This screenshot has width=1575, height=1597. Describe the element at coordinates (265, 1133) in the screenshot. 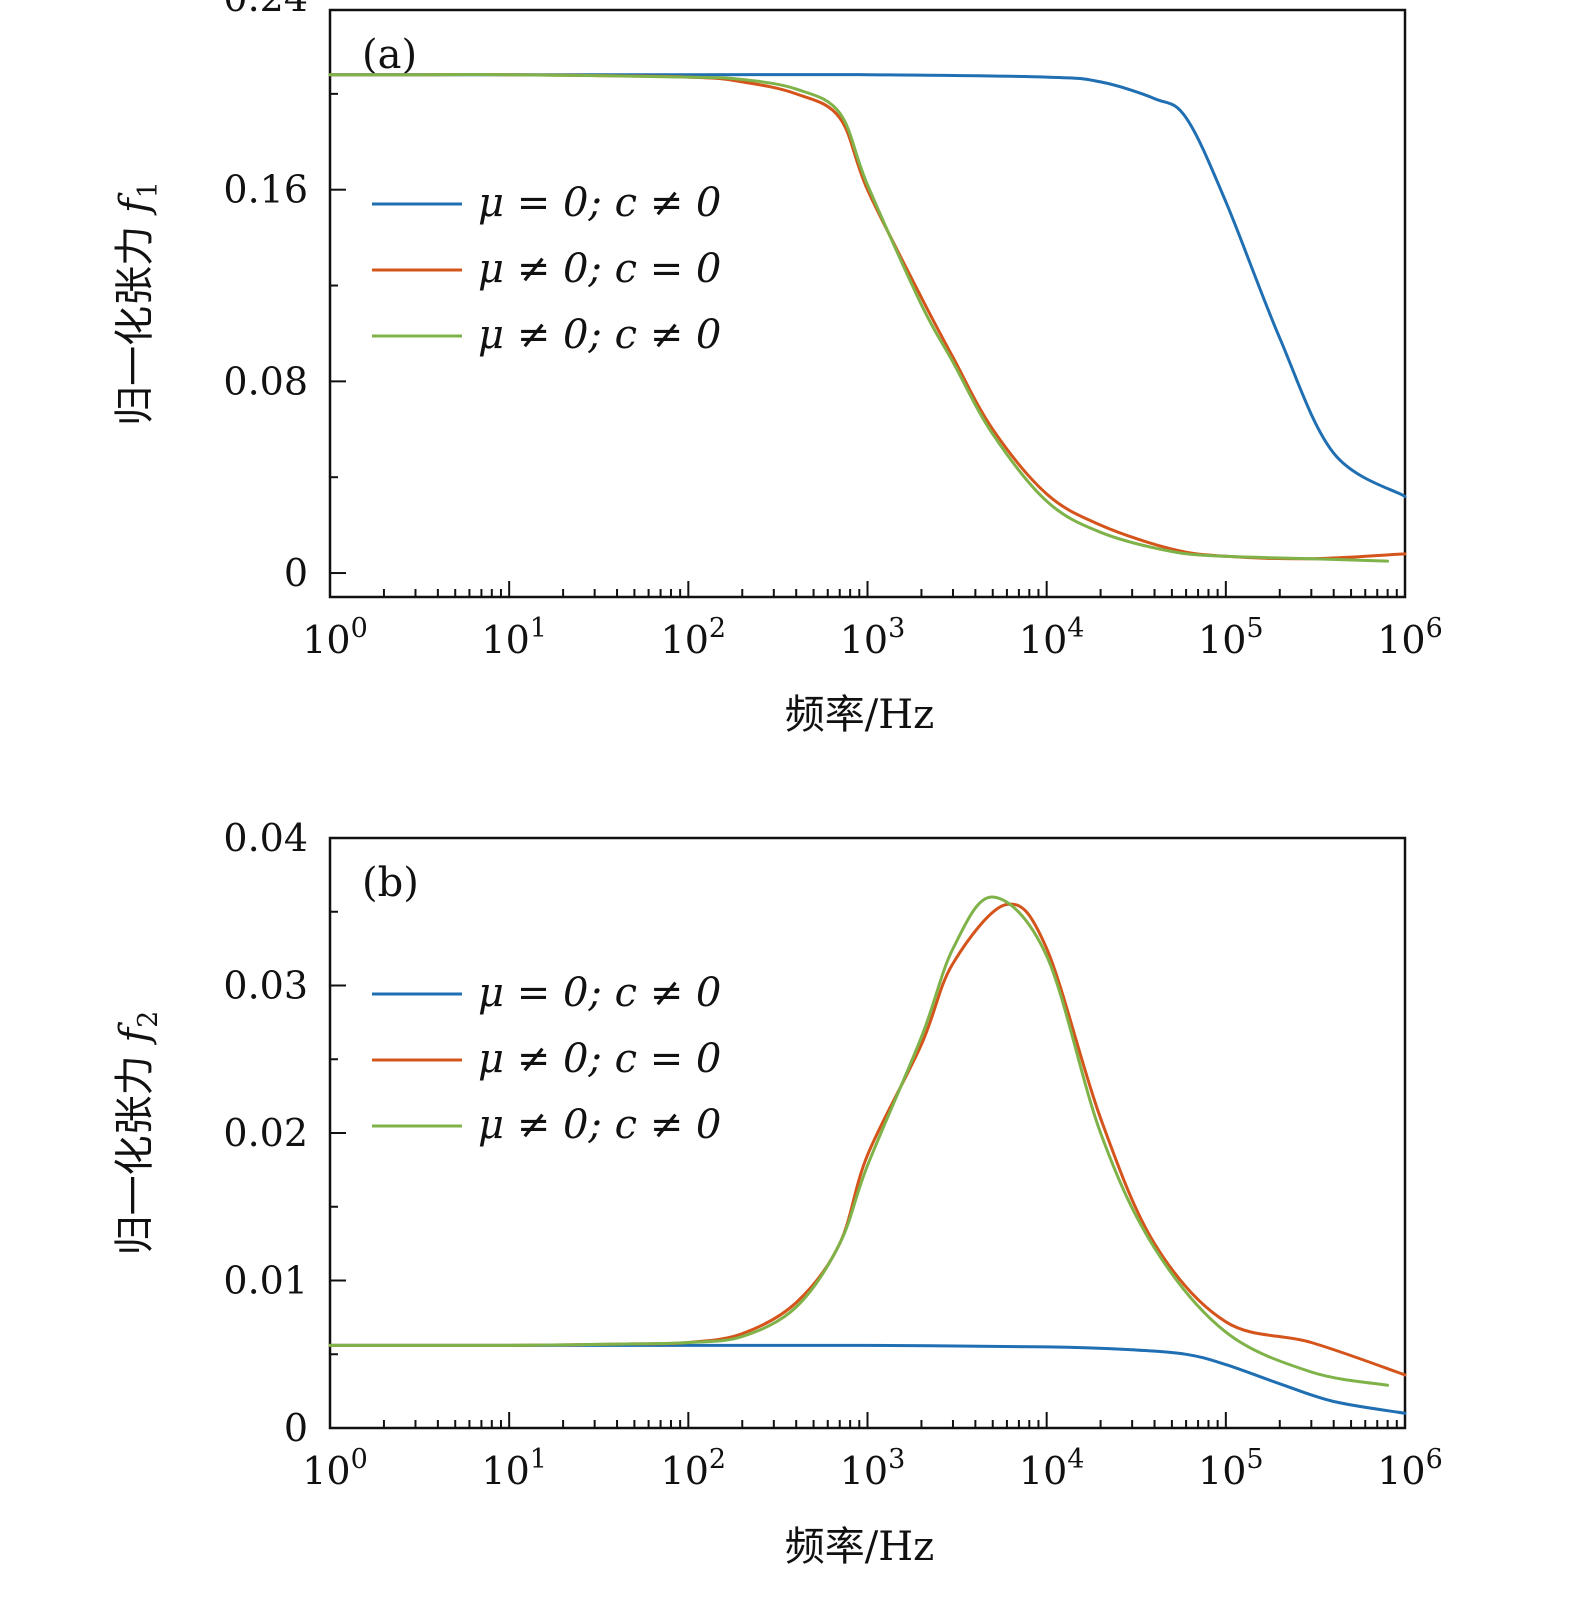

I see `y-tick-label: 0.02` at that location.